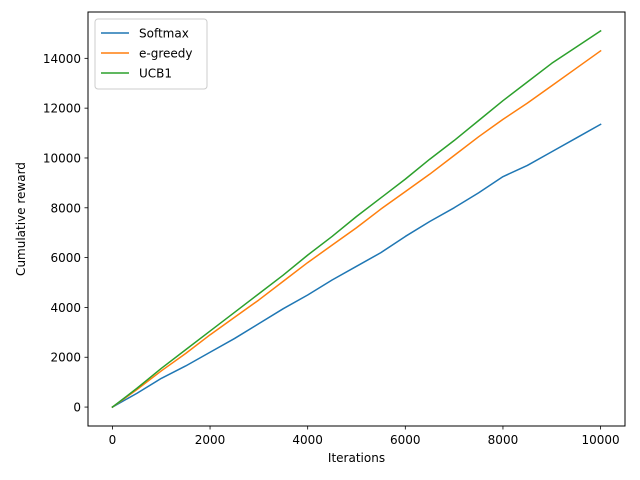 The height and width of the screenshot is (480, 640). What do you see at coordinates (405, 440) in the screenshot?
I see `x-tick-label: 6000` at bounding box center [405, 440].